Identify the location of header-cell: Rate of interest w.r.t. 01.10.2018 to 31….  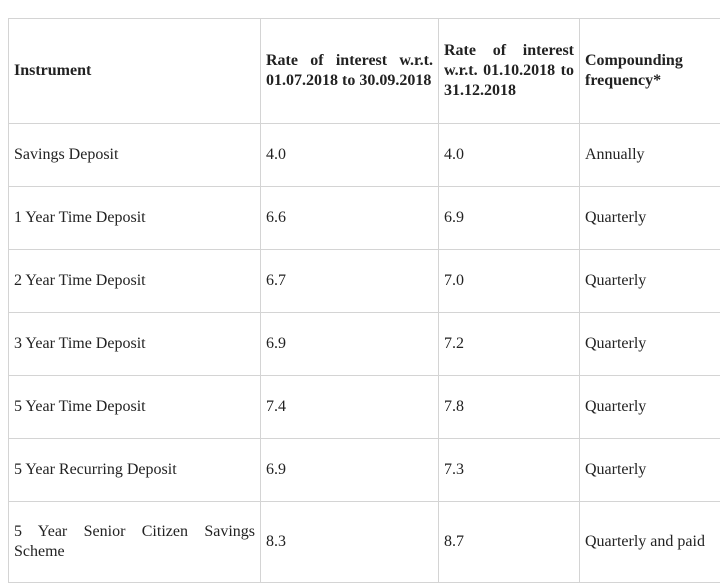
(509, 71).